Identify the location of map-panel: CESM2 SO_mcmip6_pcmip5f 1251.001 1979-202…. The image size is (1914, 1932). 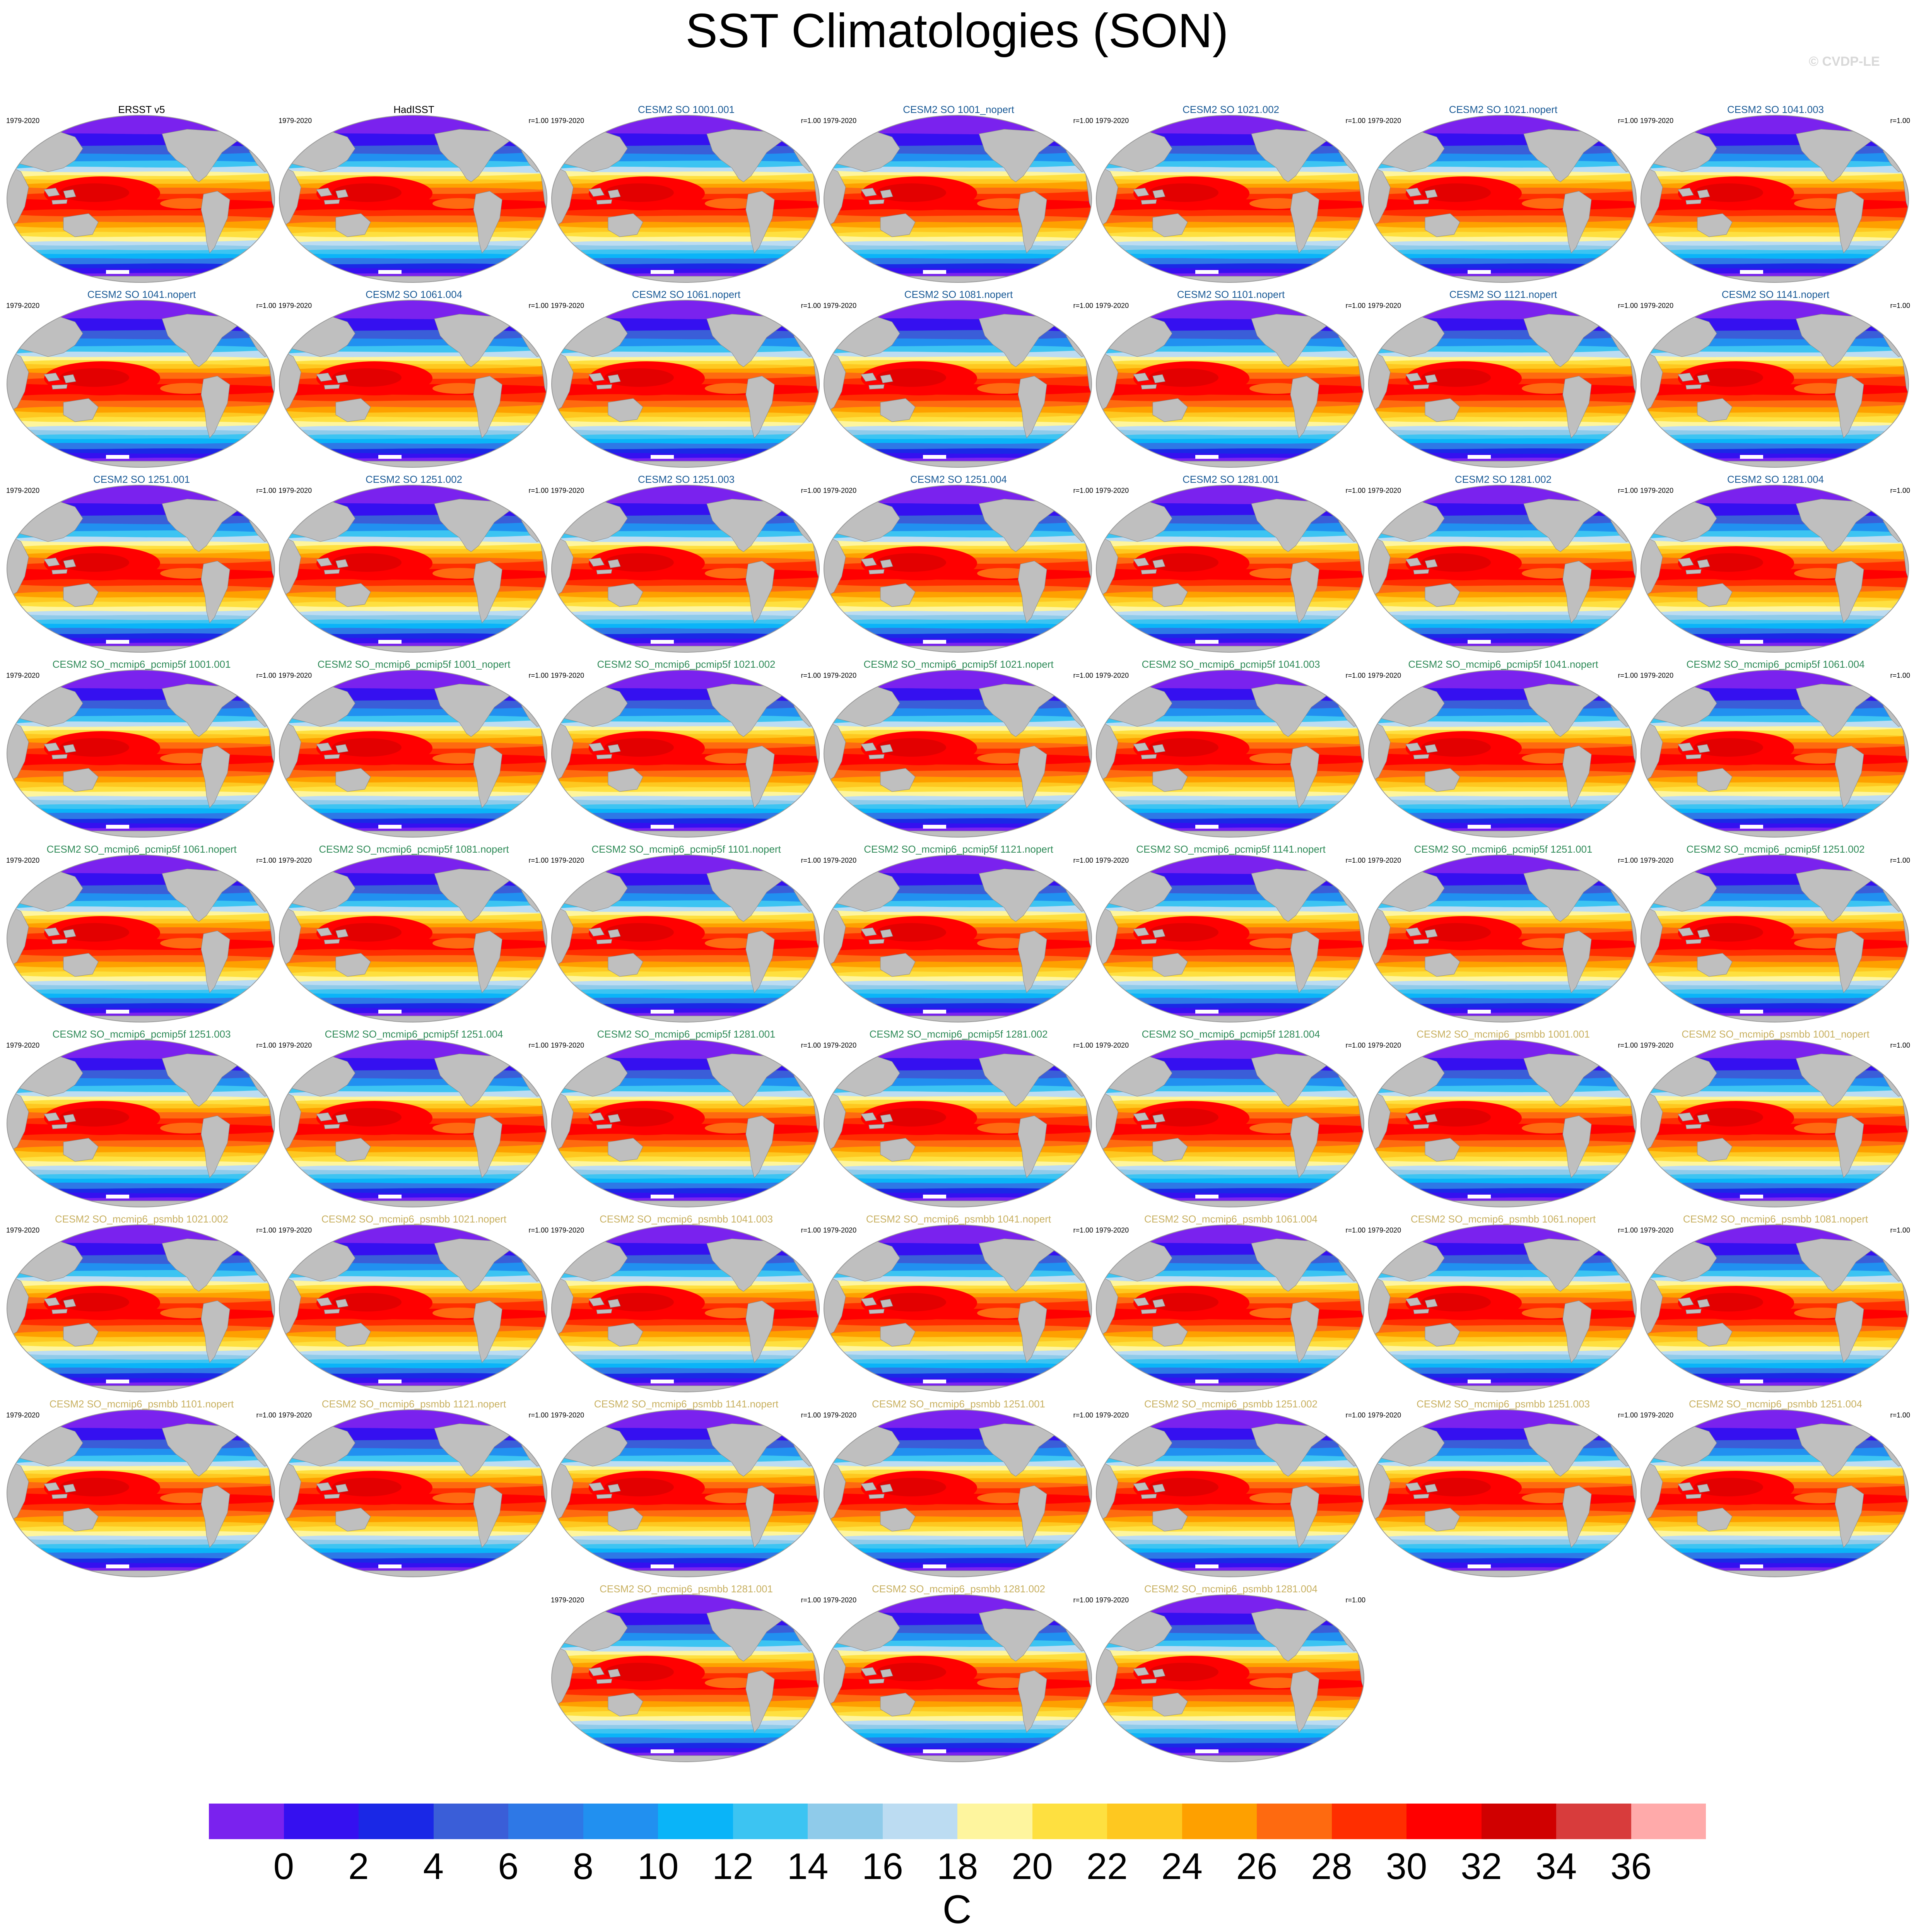
(1503, 934).